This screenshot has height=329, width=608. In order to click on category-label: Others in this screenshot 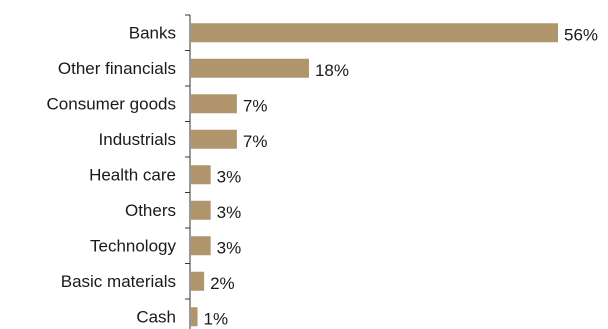, I will do `click(150, 210)`.